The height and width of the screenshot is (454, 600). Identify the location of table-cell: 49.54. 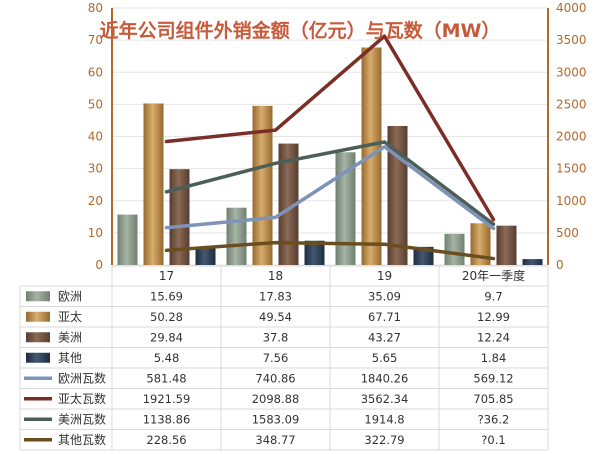
(275, 317).